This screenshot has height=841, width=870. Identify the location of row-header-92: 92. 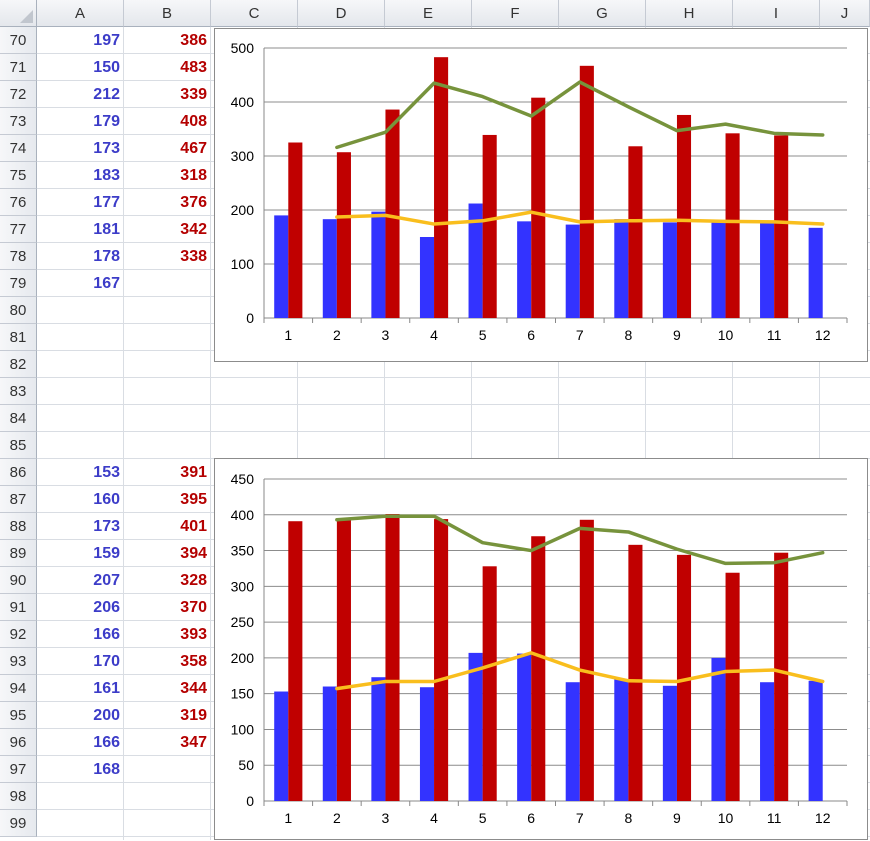
(18, 634).